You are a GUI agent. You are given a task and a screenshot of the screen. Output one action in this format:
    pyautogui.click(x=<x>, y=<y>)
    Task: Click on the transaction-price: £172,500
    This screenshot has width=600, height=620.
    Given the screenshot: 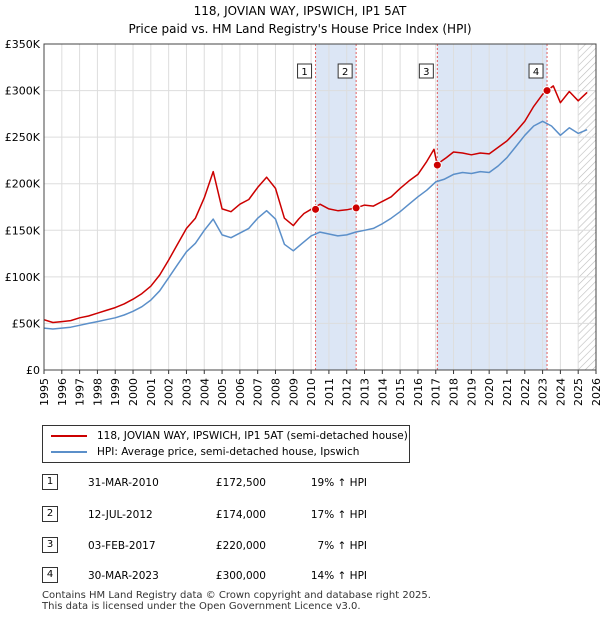 What is the action you would take?
    pyautogui.click(x=240, y=483)
    